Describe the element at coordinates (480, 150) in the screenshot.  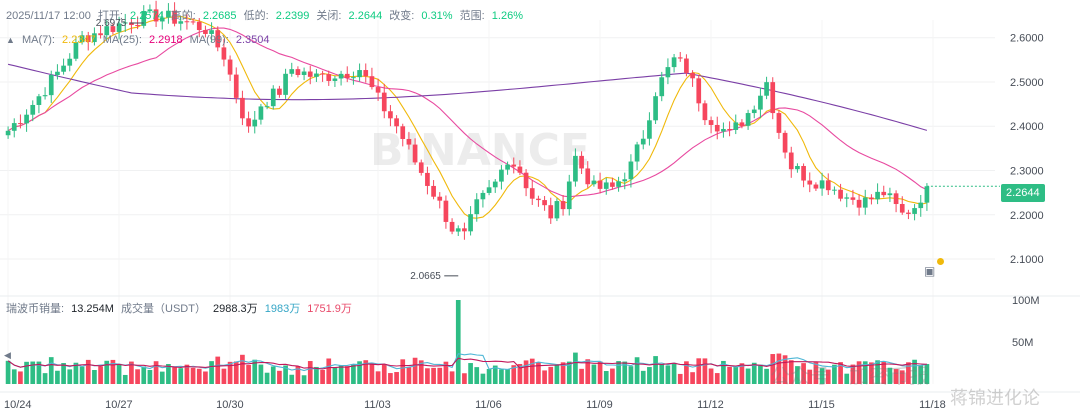
I see `watermark-brand: BINANCE` at that location.